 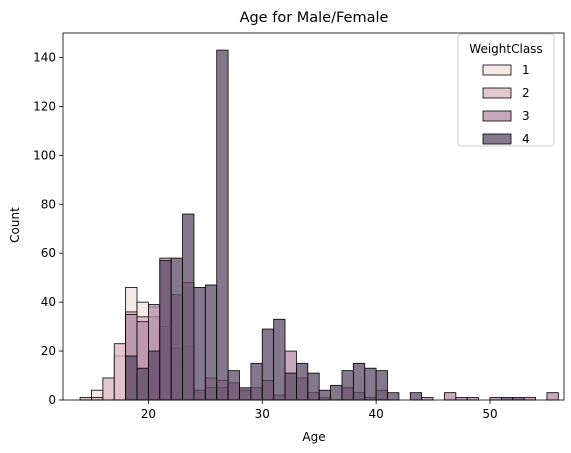 I want to click on bar-class4-age26, so click(x=222, y=225).